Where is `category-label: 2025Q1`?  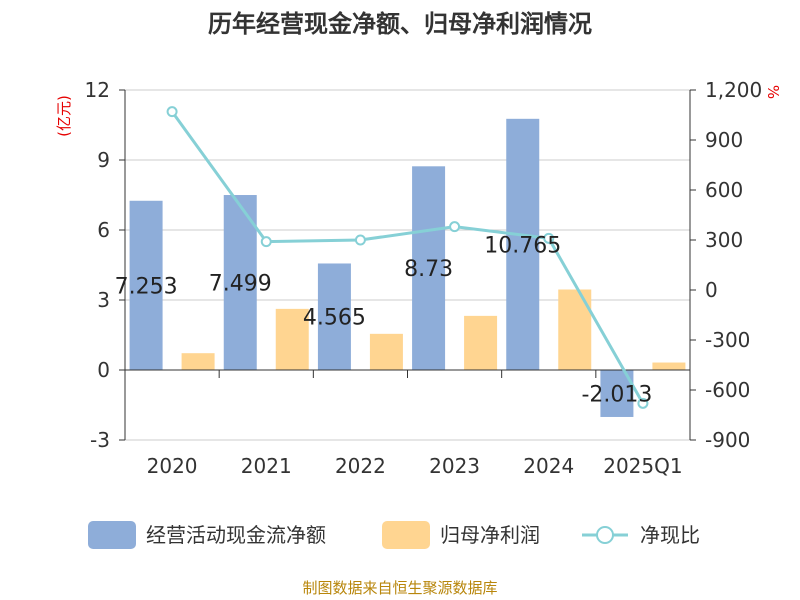
category-label: 2025Q1 is located at coordinates (642, 466).